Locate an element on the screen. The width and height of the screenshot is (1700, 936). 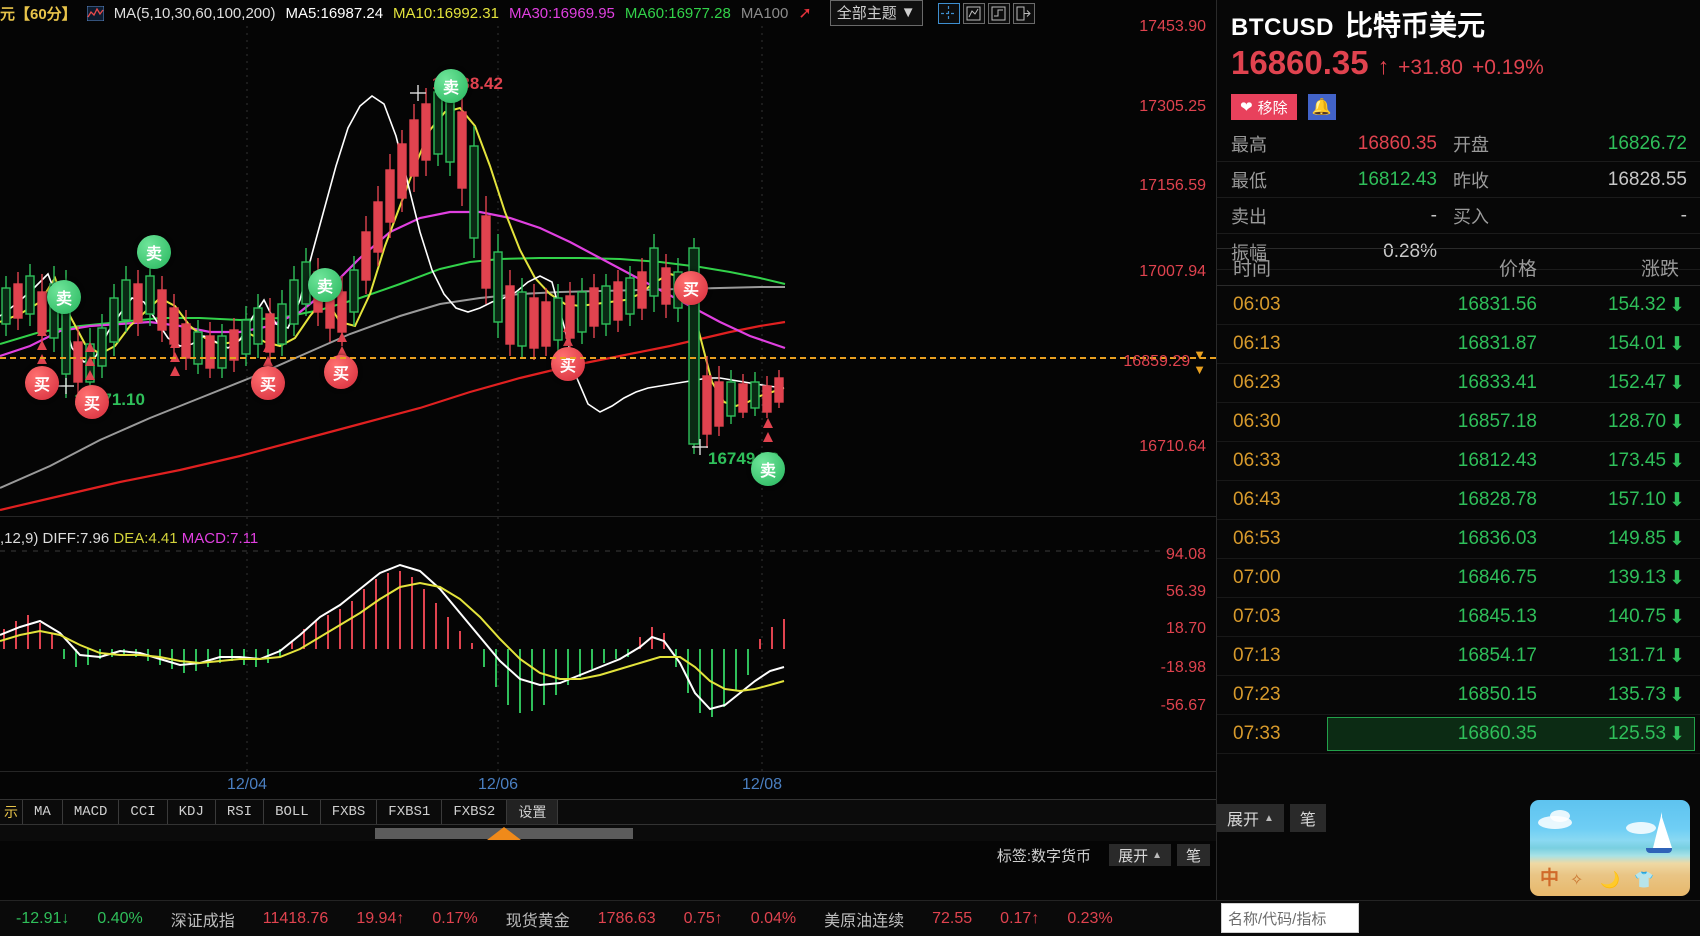
crosshair-icon is located at coordinates (948, 13).